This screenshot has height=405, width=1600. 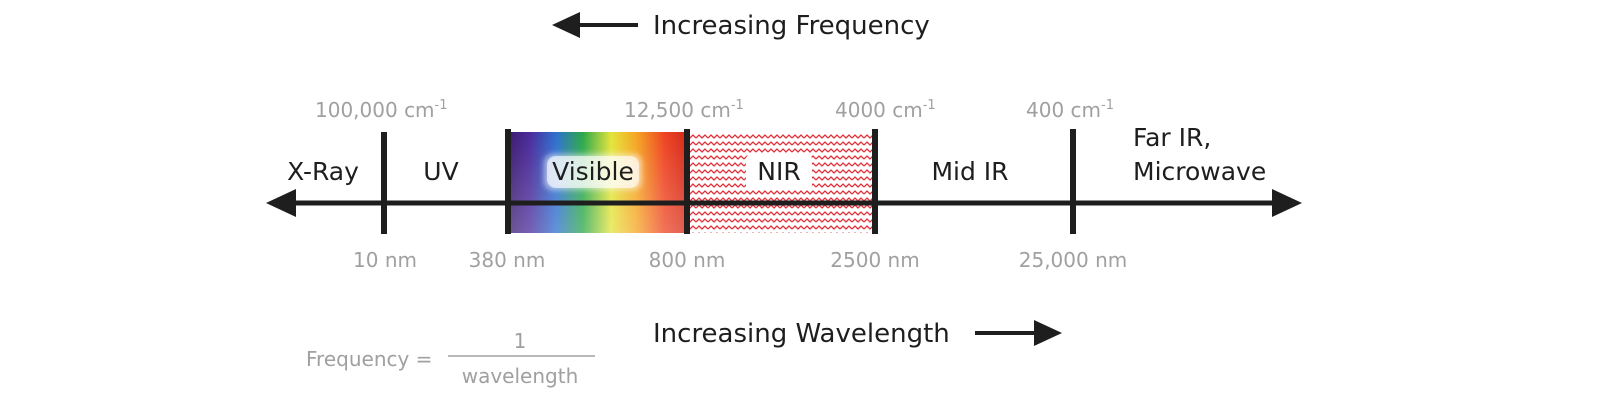 I want to click on wavelength-label: 10 nm, so click(x=385, y=260).